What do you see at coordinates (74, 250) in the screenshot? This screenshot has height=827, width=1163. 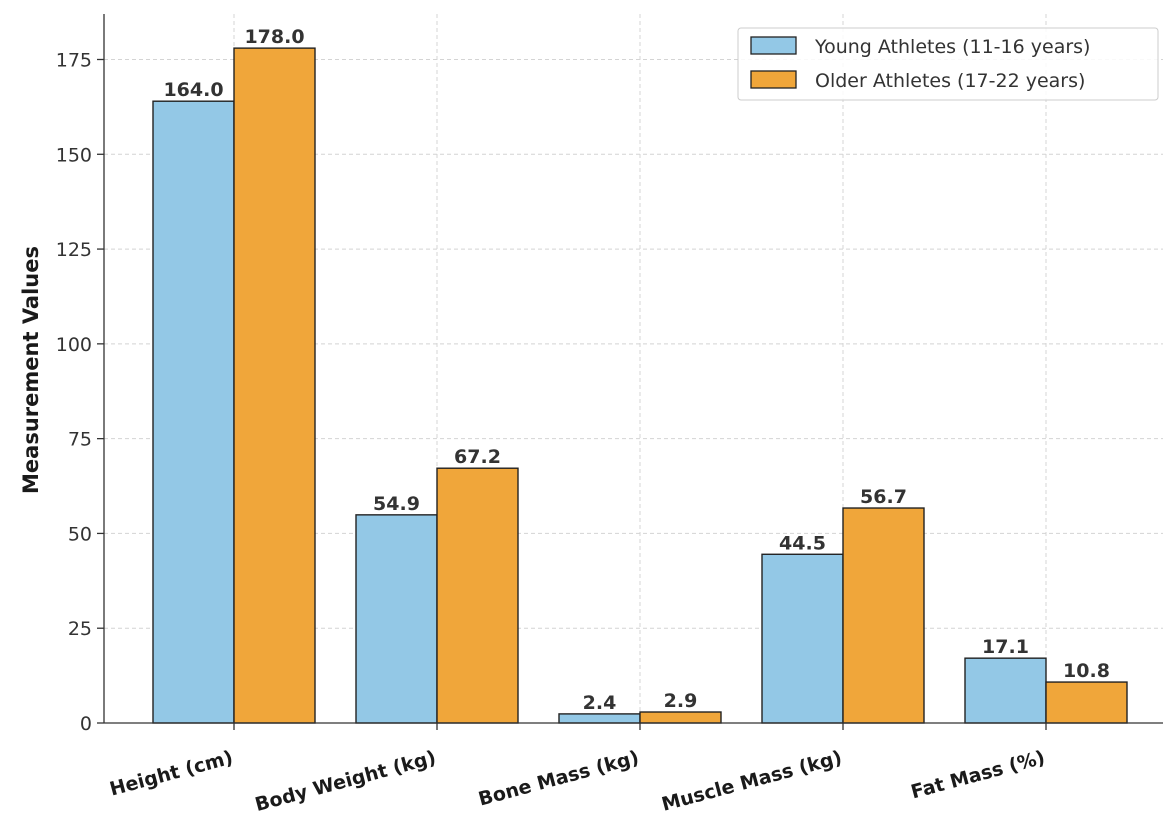 I see `y-tick-label-125: 125` at bounding box center [74, 250].